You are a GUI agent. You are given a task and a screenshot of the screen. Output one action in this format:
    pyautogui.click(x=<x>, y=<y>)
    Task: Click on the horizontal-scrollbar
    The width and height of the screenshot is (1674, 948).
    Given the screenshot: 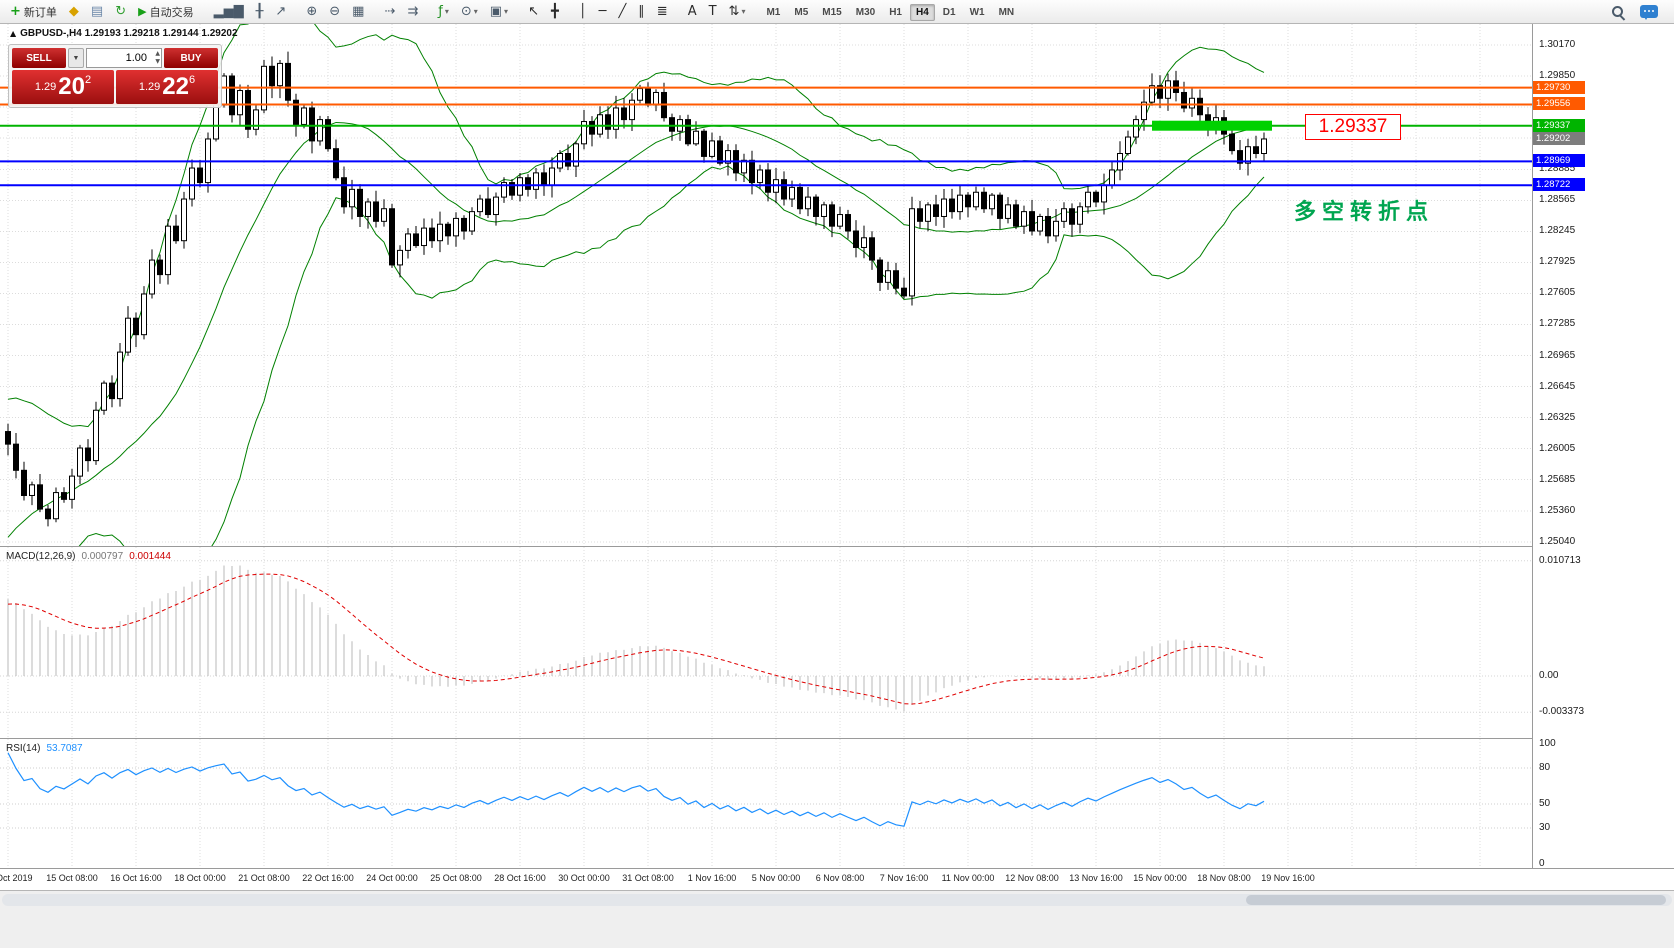 What is the action you would take?
    pyautogui.click(x=837, y=900)
    